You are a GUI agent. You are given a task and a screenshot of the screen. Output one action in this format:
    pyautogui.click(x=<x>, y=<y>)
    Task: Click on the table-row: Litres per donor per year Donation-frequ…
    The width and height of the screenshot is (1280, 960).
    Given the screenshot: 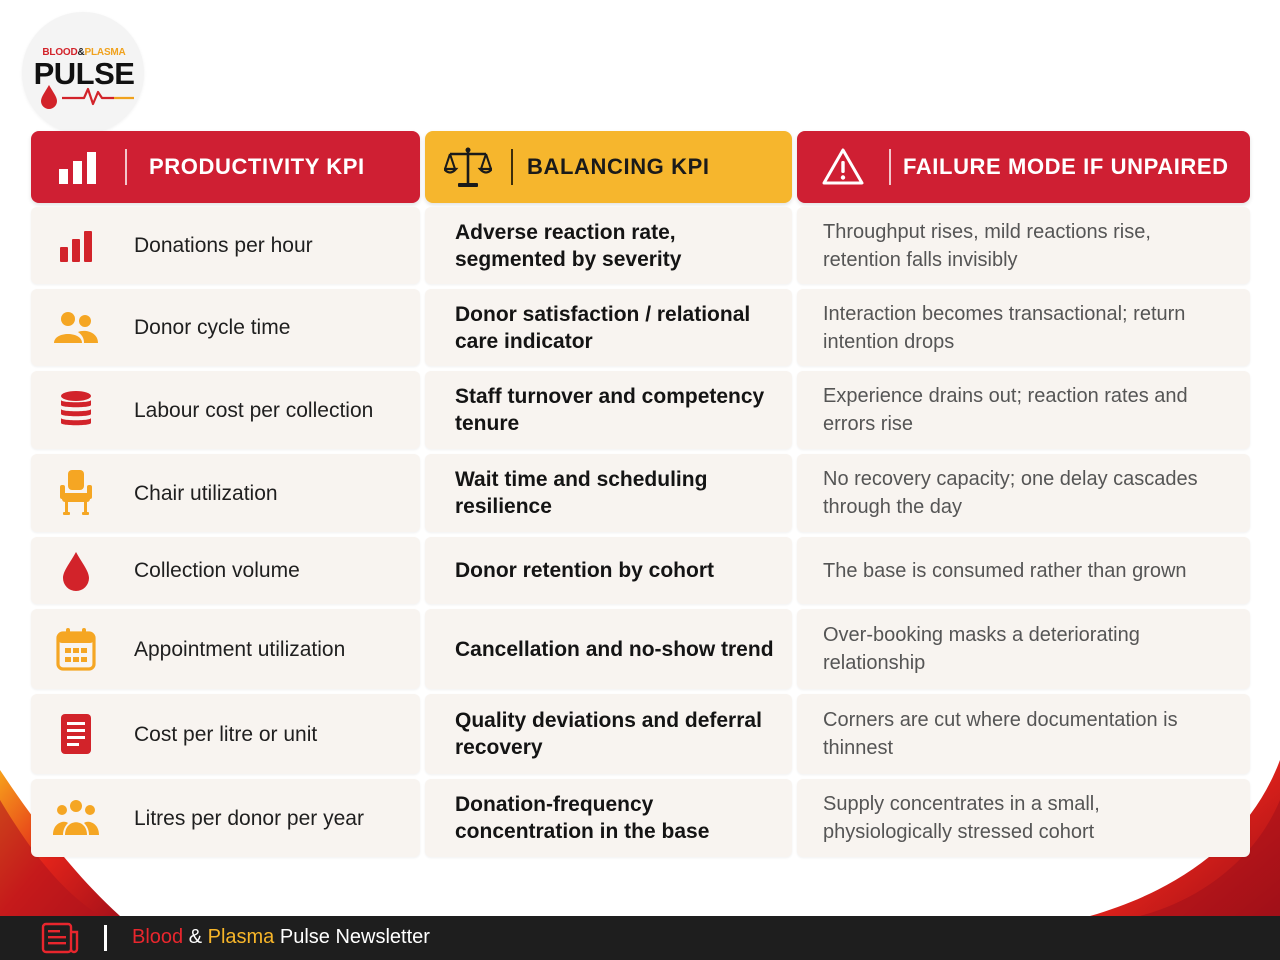 What is the action you would take?
    pyautogui.click(x=640, y=818)
    